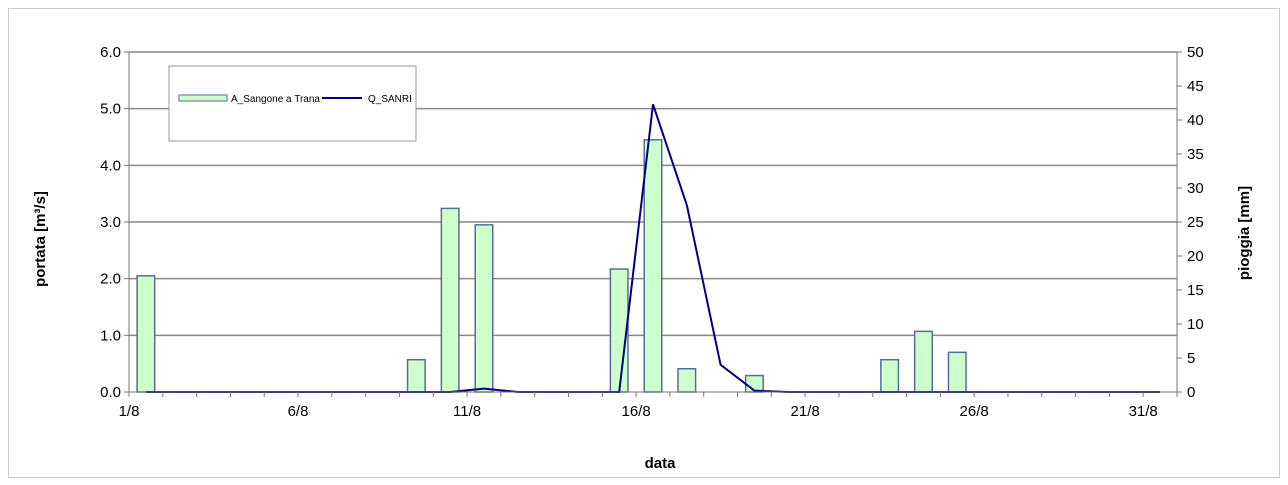  Describe the element at coordinates (1195, 222) in the screenshot. I see `right-tick-label: 25` at that location.